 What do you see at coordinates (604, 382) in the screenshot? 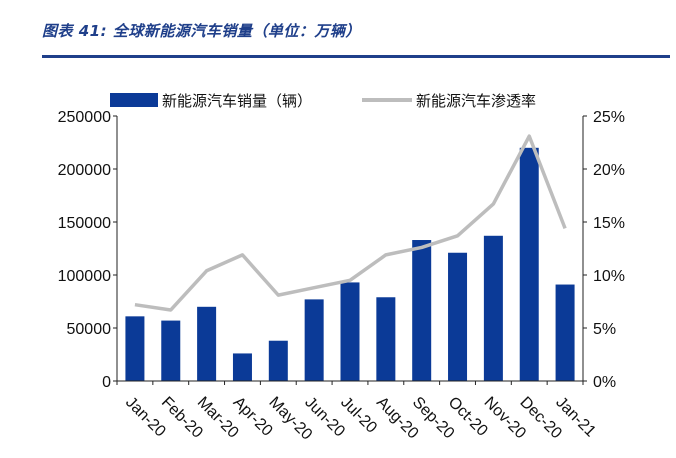
I see `right-tick-label: 0%` at bounding box center [604, 382].